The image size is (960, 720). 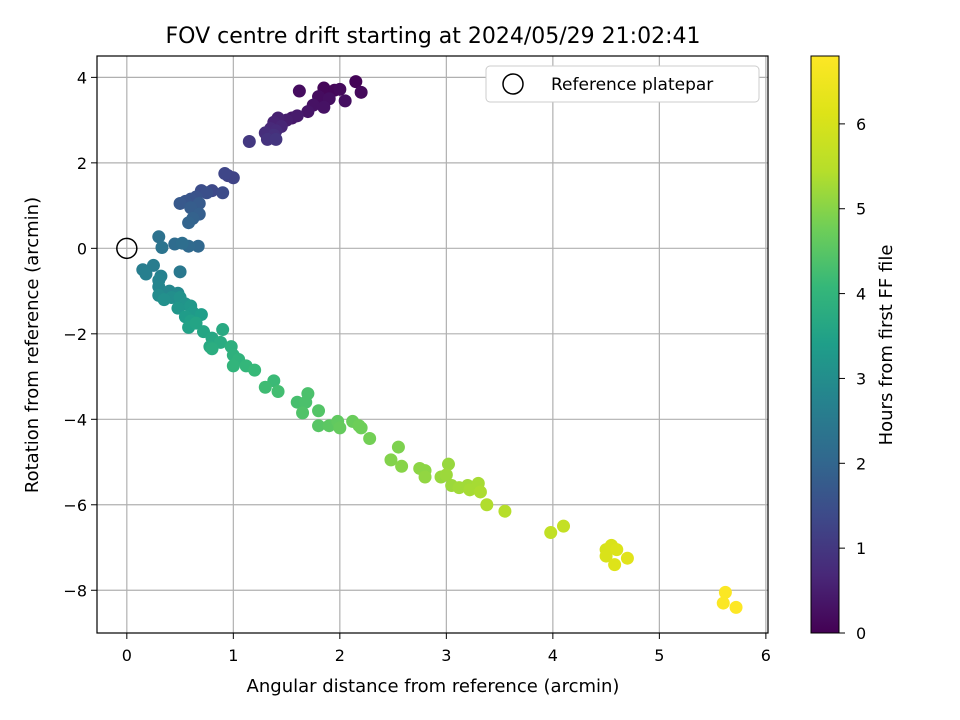 What do you see at coordinates (861, 294) in the screenshot?
I see `colorbar-tick-label: 4` at bounding box center [861, 294].